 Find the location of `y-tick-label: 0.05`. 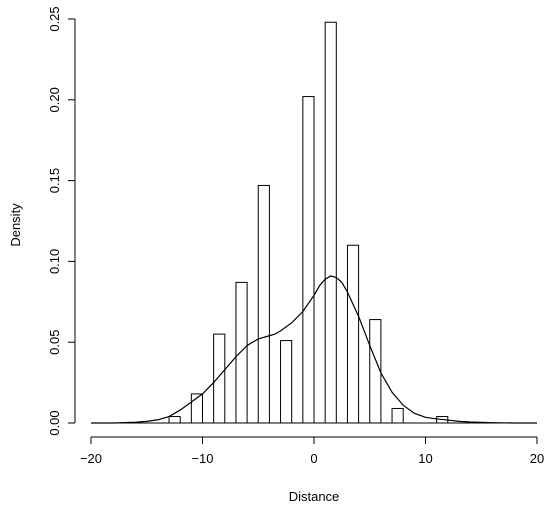

y-tick-label: 0.05 is located at coordinates (54, 342).